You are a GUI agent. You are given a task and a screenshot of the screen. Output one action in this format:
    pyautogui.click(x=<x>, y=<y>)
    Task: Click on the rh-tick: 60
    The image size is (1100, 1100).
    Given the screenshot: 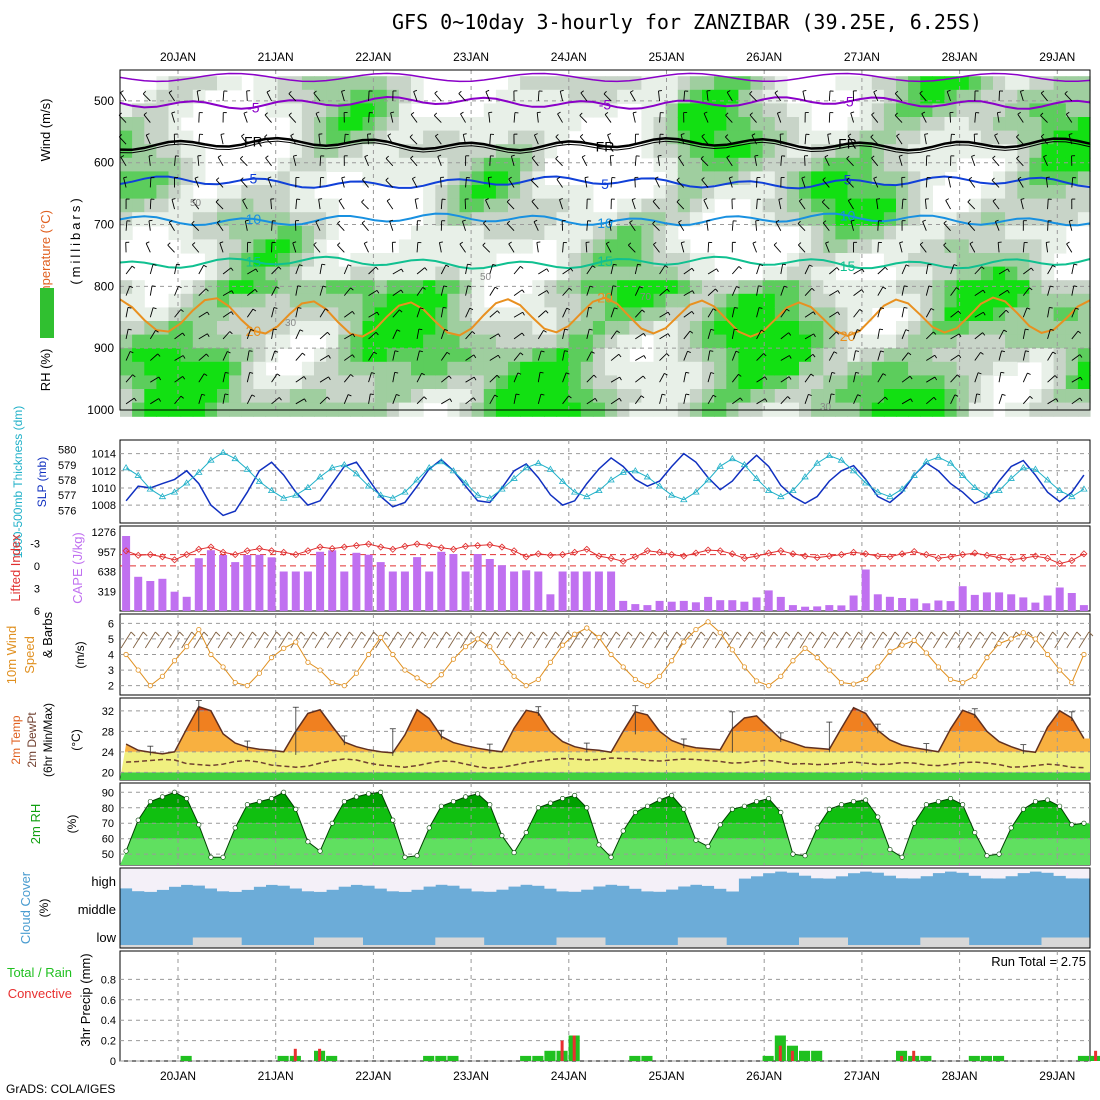 What is the action you would take?
    pyautogui.click(x=108, y=840)
    